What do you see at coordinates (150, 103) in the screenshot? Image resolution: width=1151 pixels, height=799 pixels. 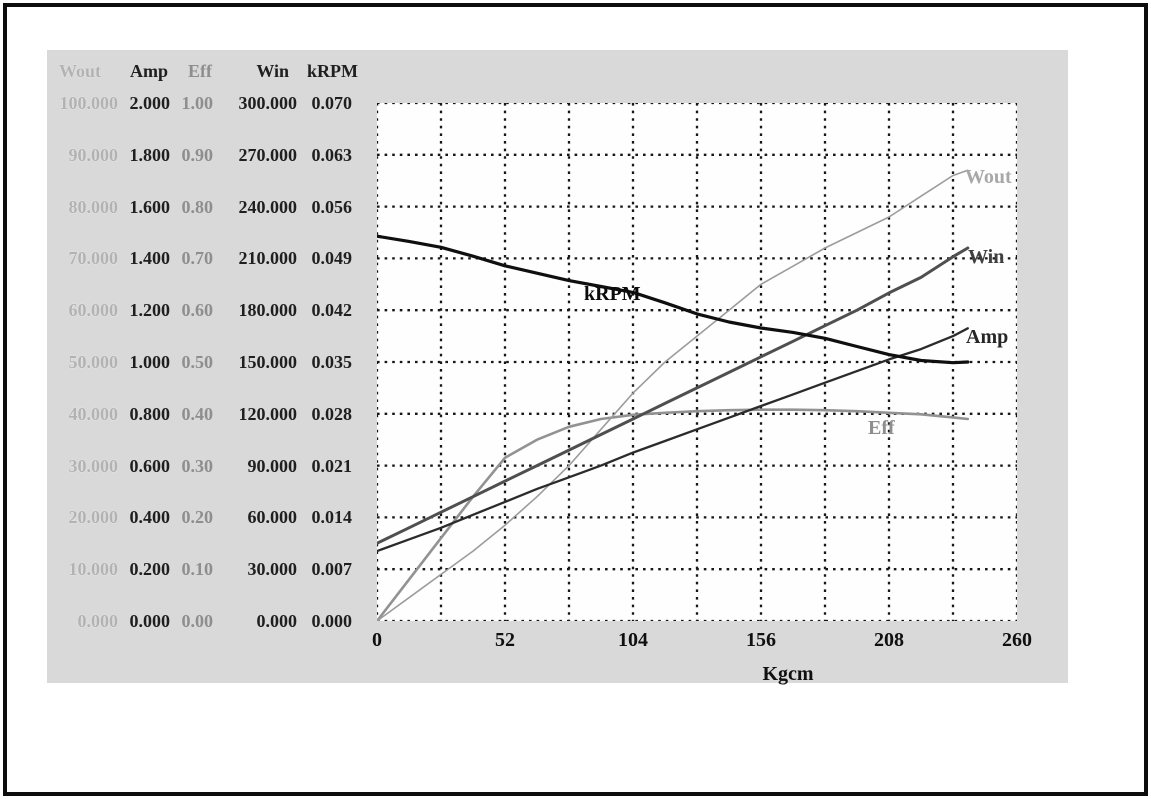 I see `axis-tick-value: 2.000` at bounding box center [150, 103].